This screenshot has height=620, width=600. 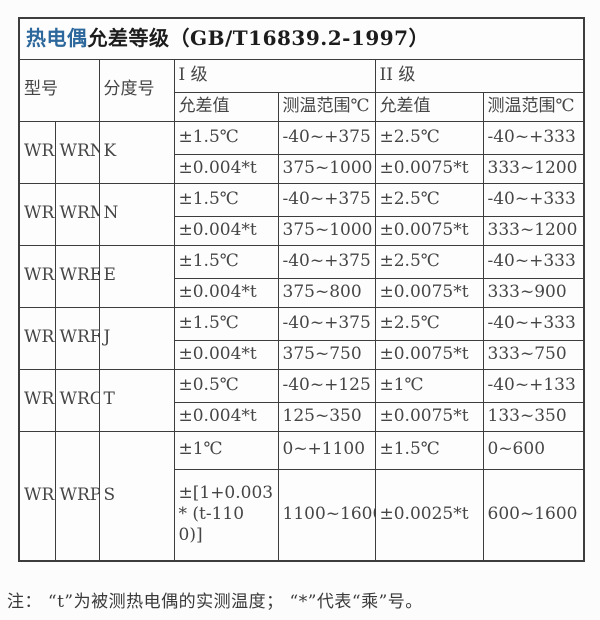 I want to click on model-b-cell: WRMK, so click(x=77, y=214).